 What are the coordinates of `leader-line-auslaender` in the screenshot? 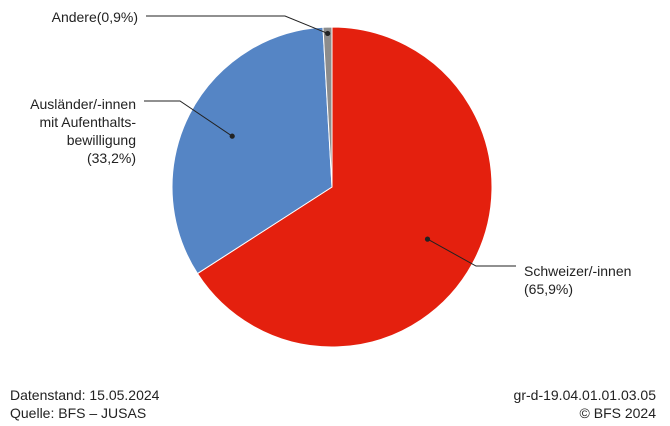 It's located at (188, 118).